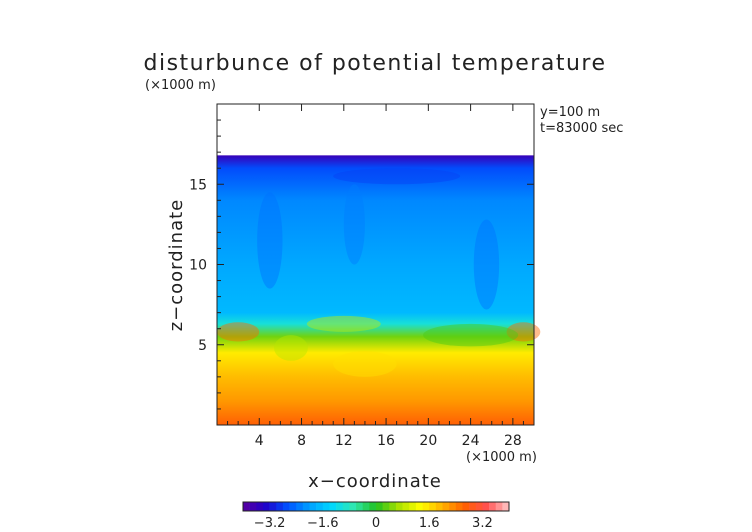  What do you see at coordinates (386, 441) in the screenshot?
I see `x-tick-label: 16` at bounding box center [386, 441].